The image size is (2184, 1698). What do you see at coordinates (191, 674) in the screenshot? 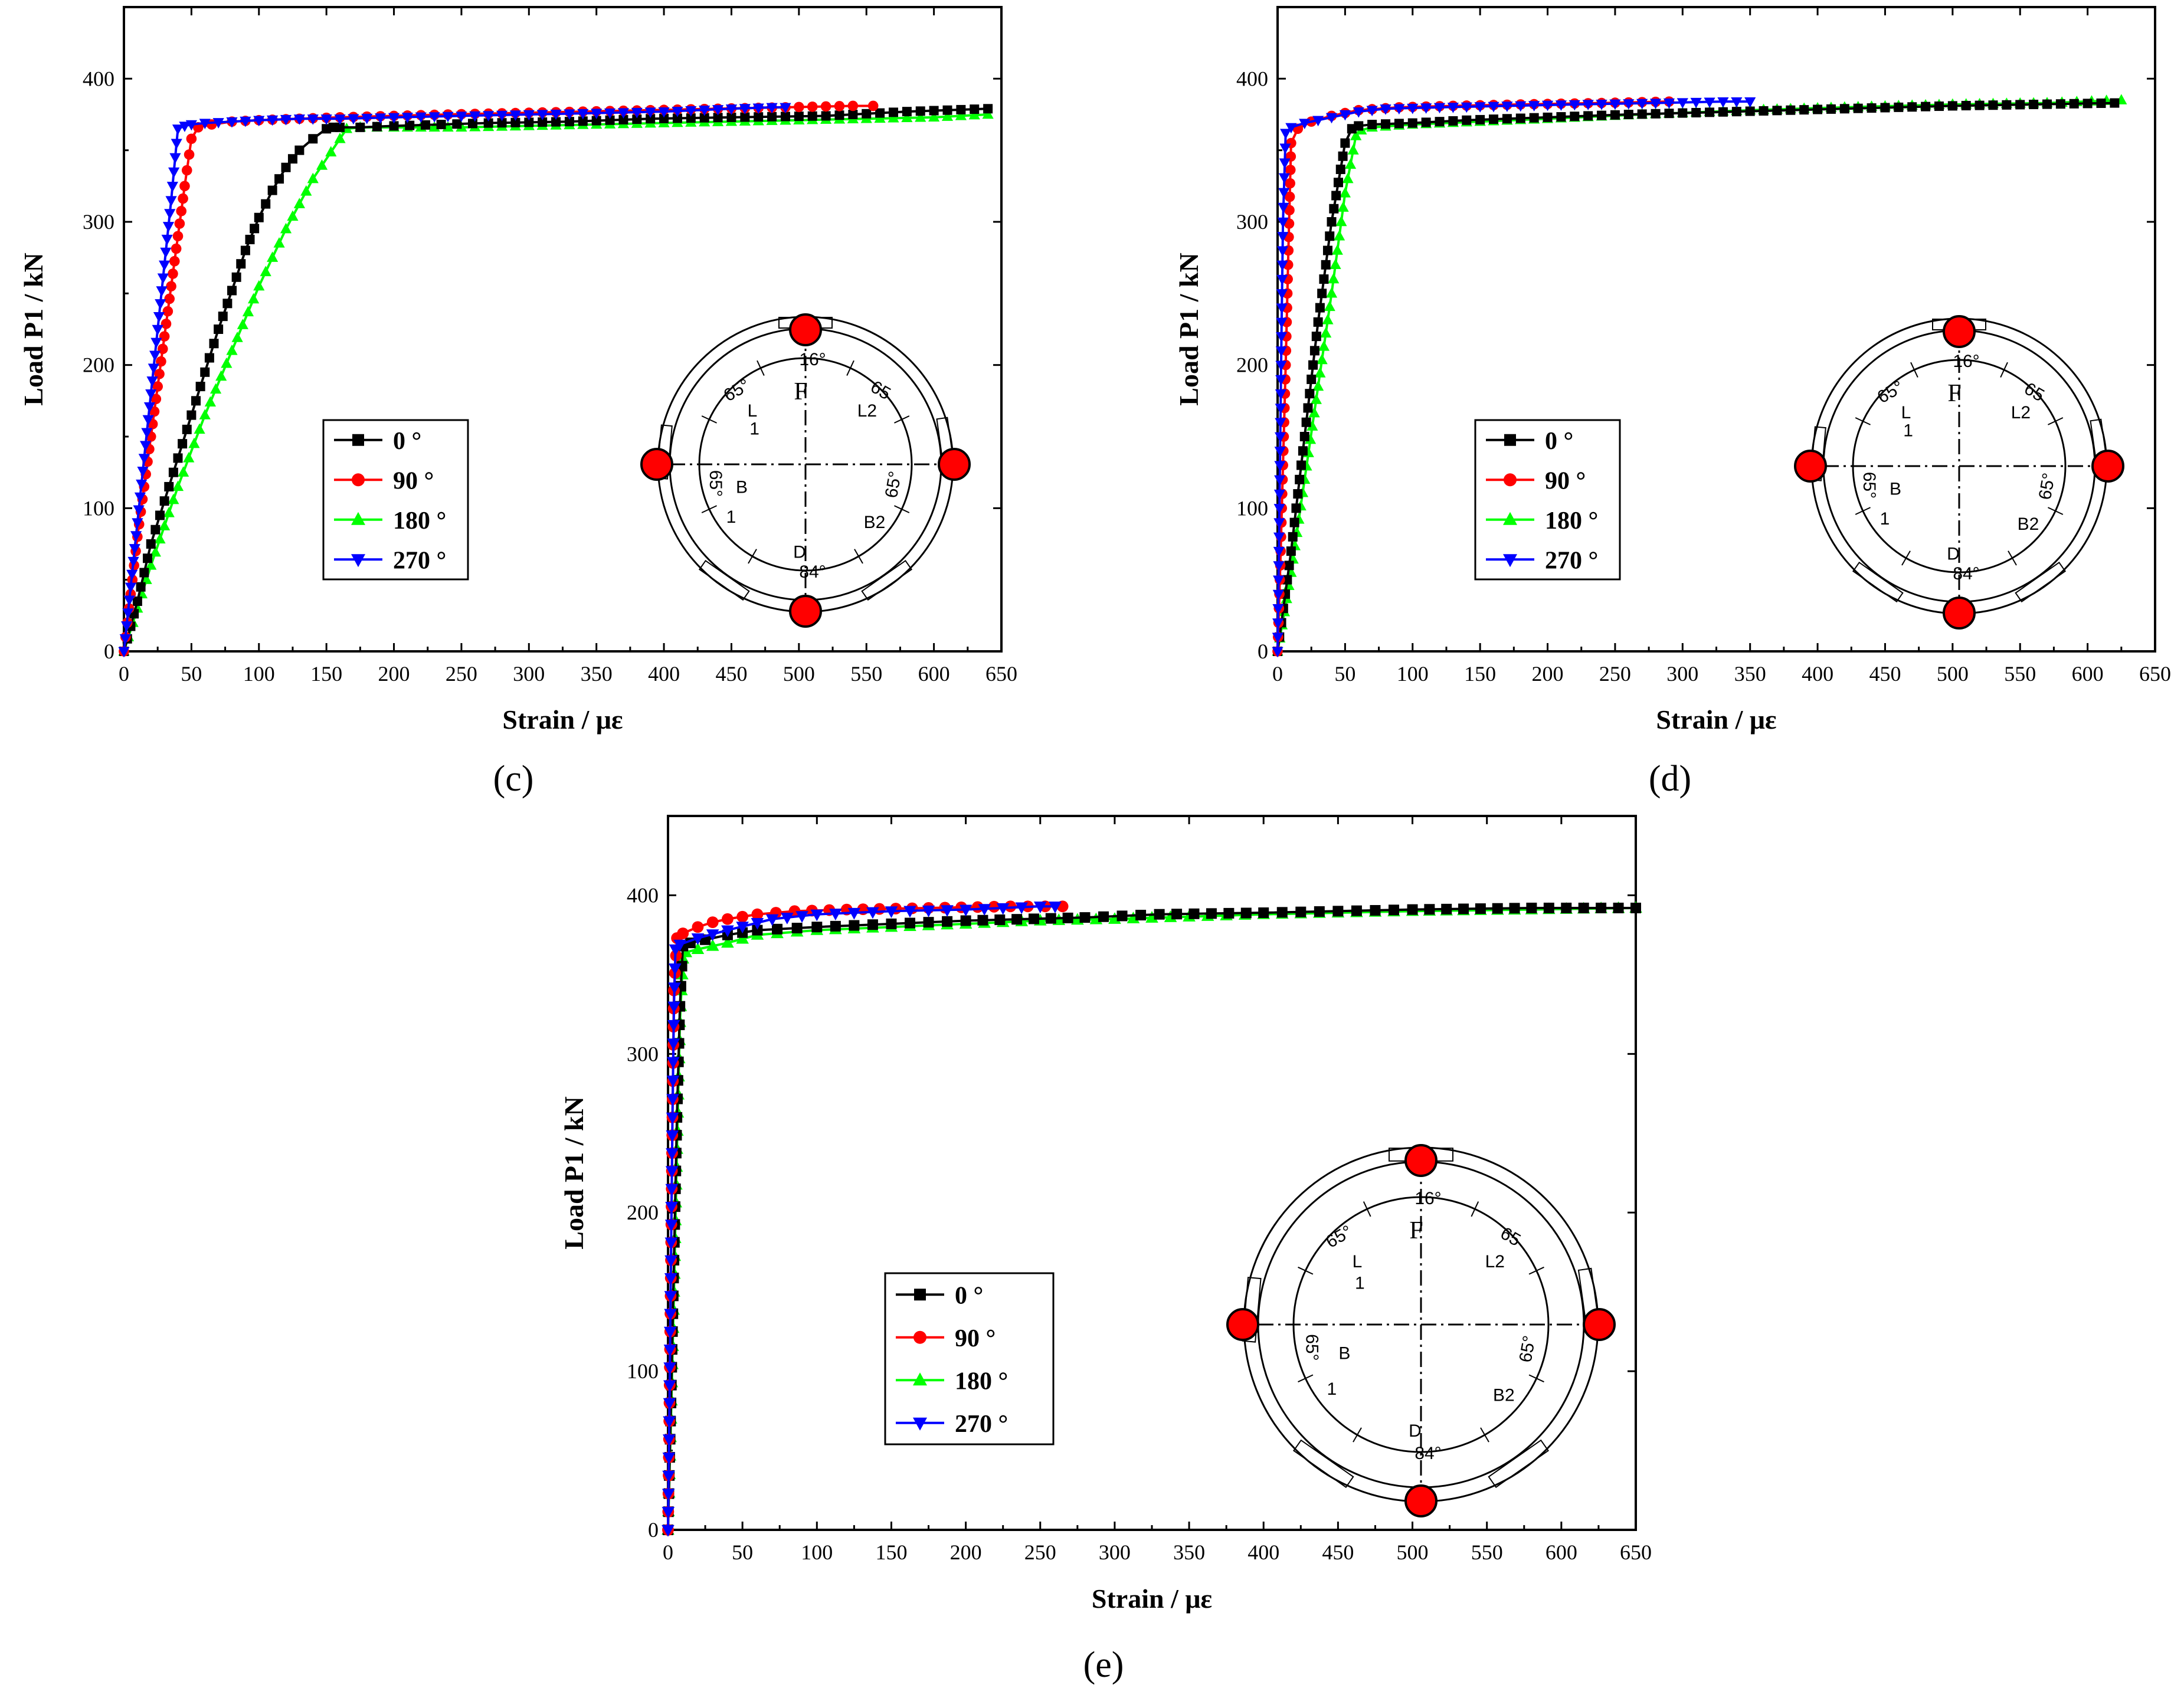
I see `x-tick-label: 50` at bounding box center [191, 674].